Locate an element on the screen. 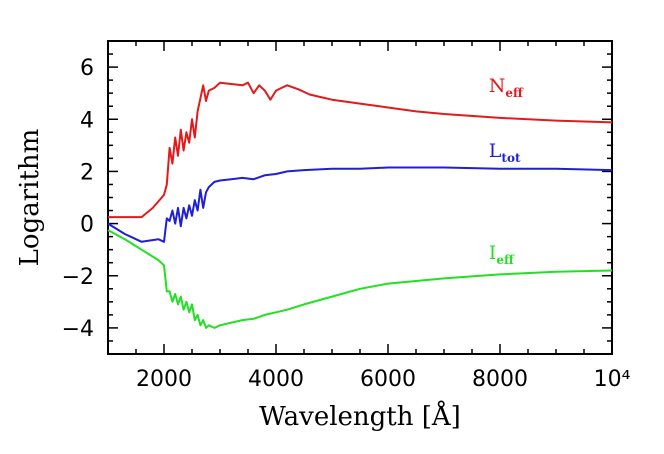 The width and height of the screenshot is (664, 454). series-line-l-tot is located at coordinates (360, 204).